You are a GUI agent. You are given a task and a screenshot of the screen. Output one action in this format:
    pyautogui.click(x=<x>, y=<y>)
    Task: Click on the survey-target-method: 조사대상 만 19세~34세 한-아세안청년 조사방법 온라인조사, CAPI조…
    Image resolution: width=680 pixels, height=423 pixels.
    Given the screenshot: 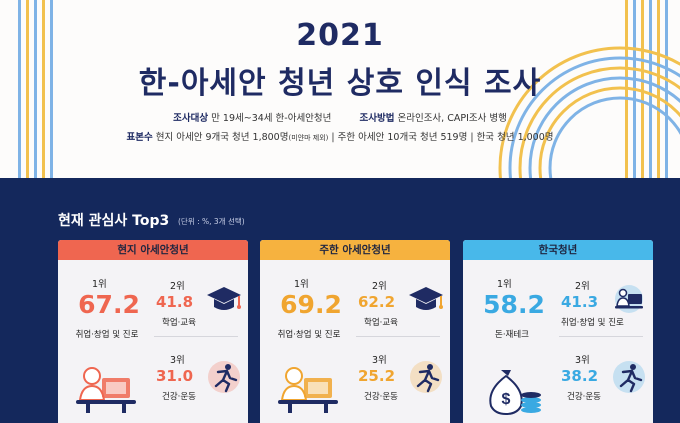 What is the action you would take?
    pyautogui.click(x=340, y=117)
    